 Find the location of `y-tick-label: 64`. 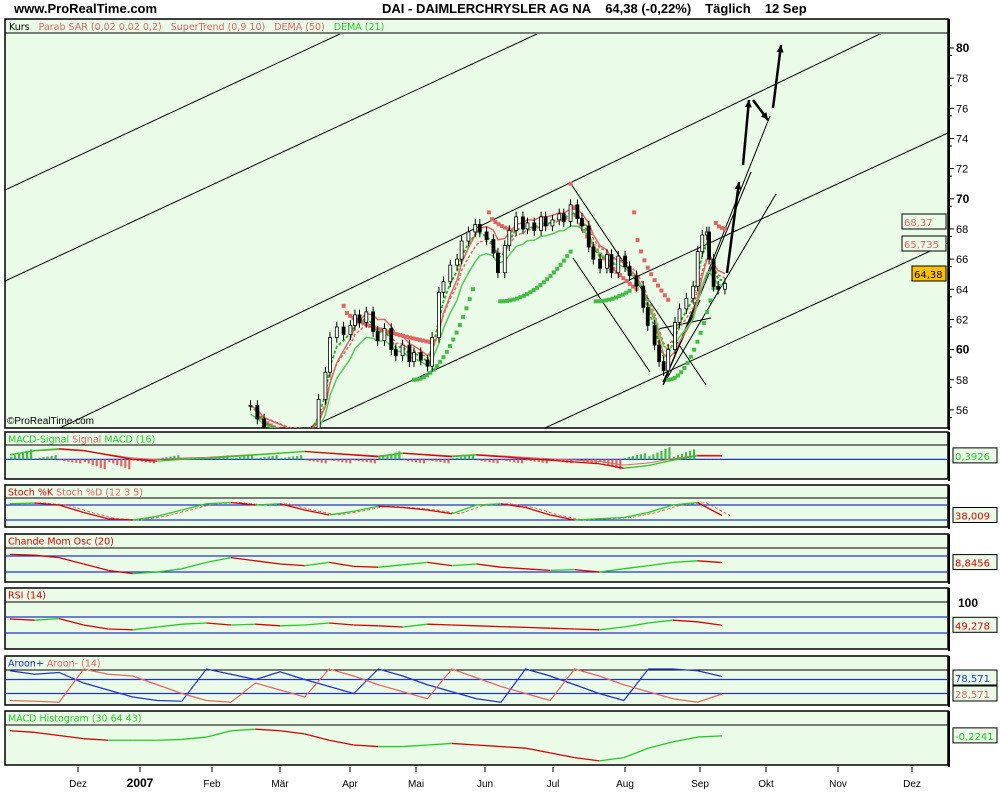

y-tick-label: 64 is located at coordinates (962, 290).